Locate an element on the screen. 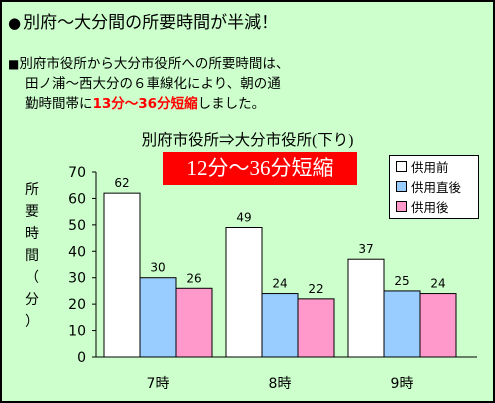 This screenshot has width=495, height=403. chart-title: 別府市役所⇒大分市役所(下り) is located at coordinates (247, 140).